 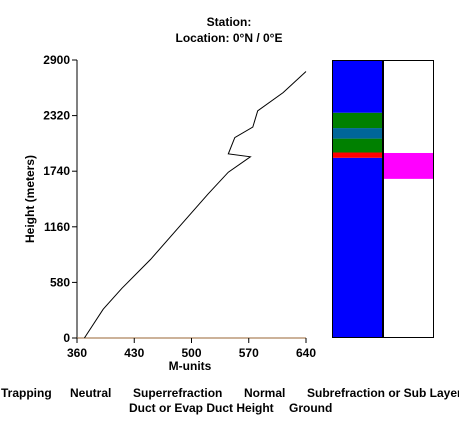 I want to click on legend-duct: Duct or Evap Duct Height, so click(x=201, y=408).